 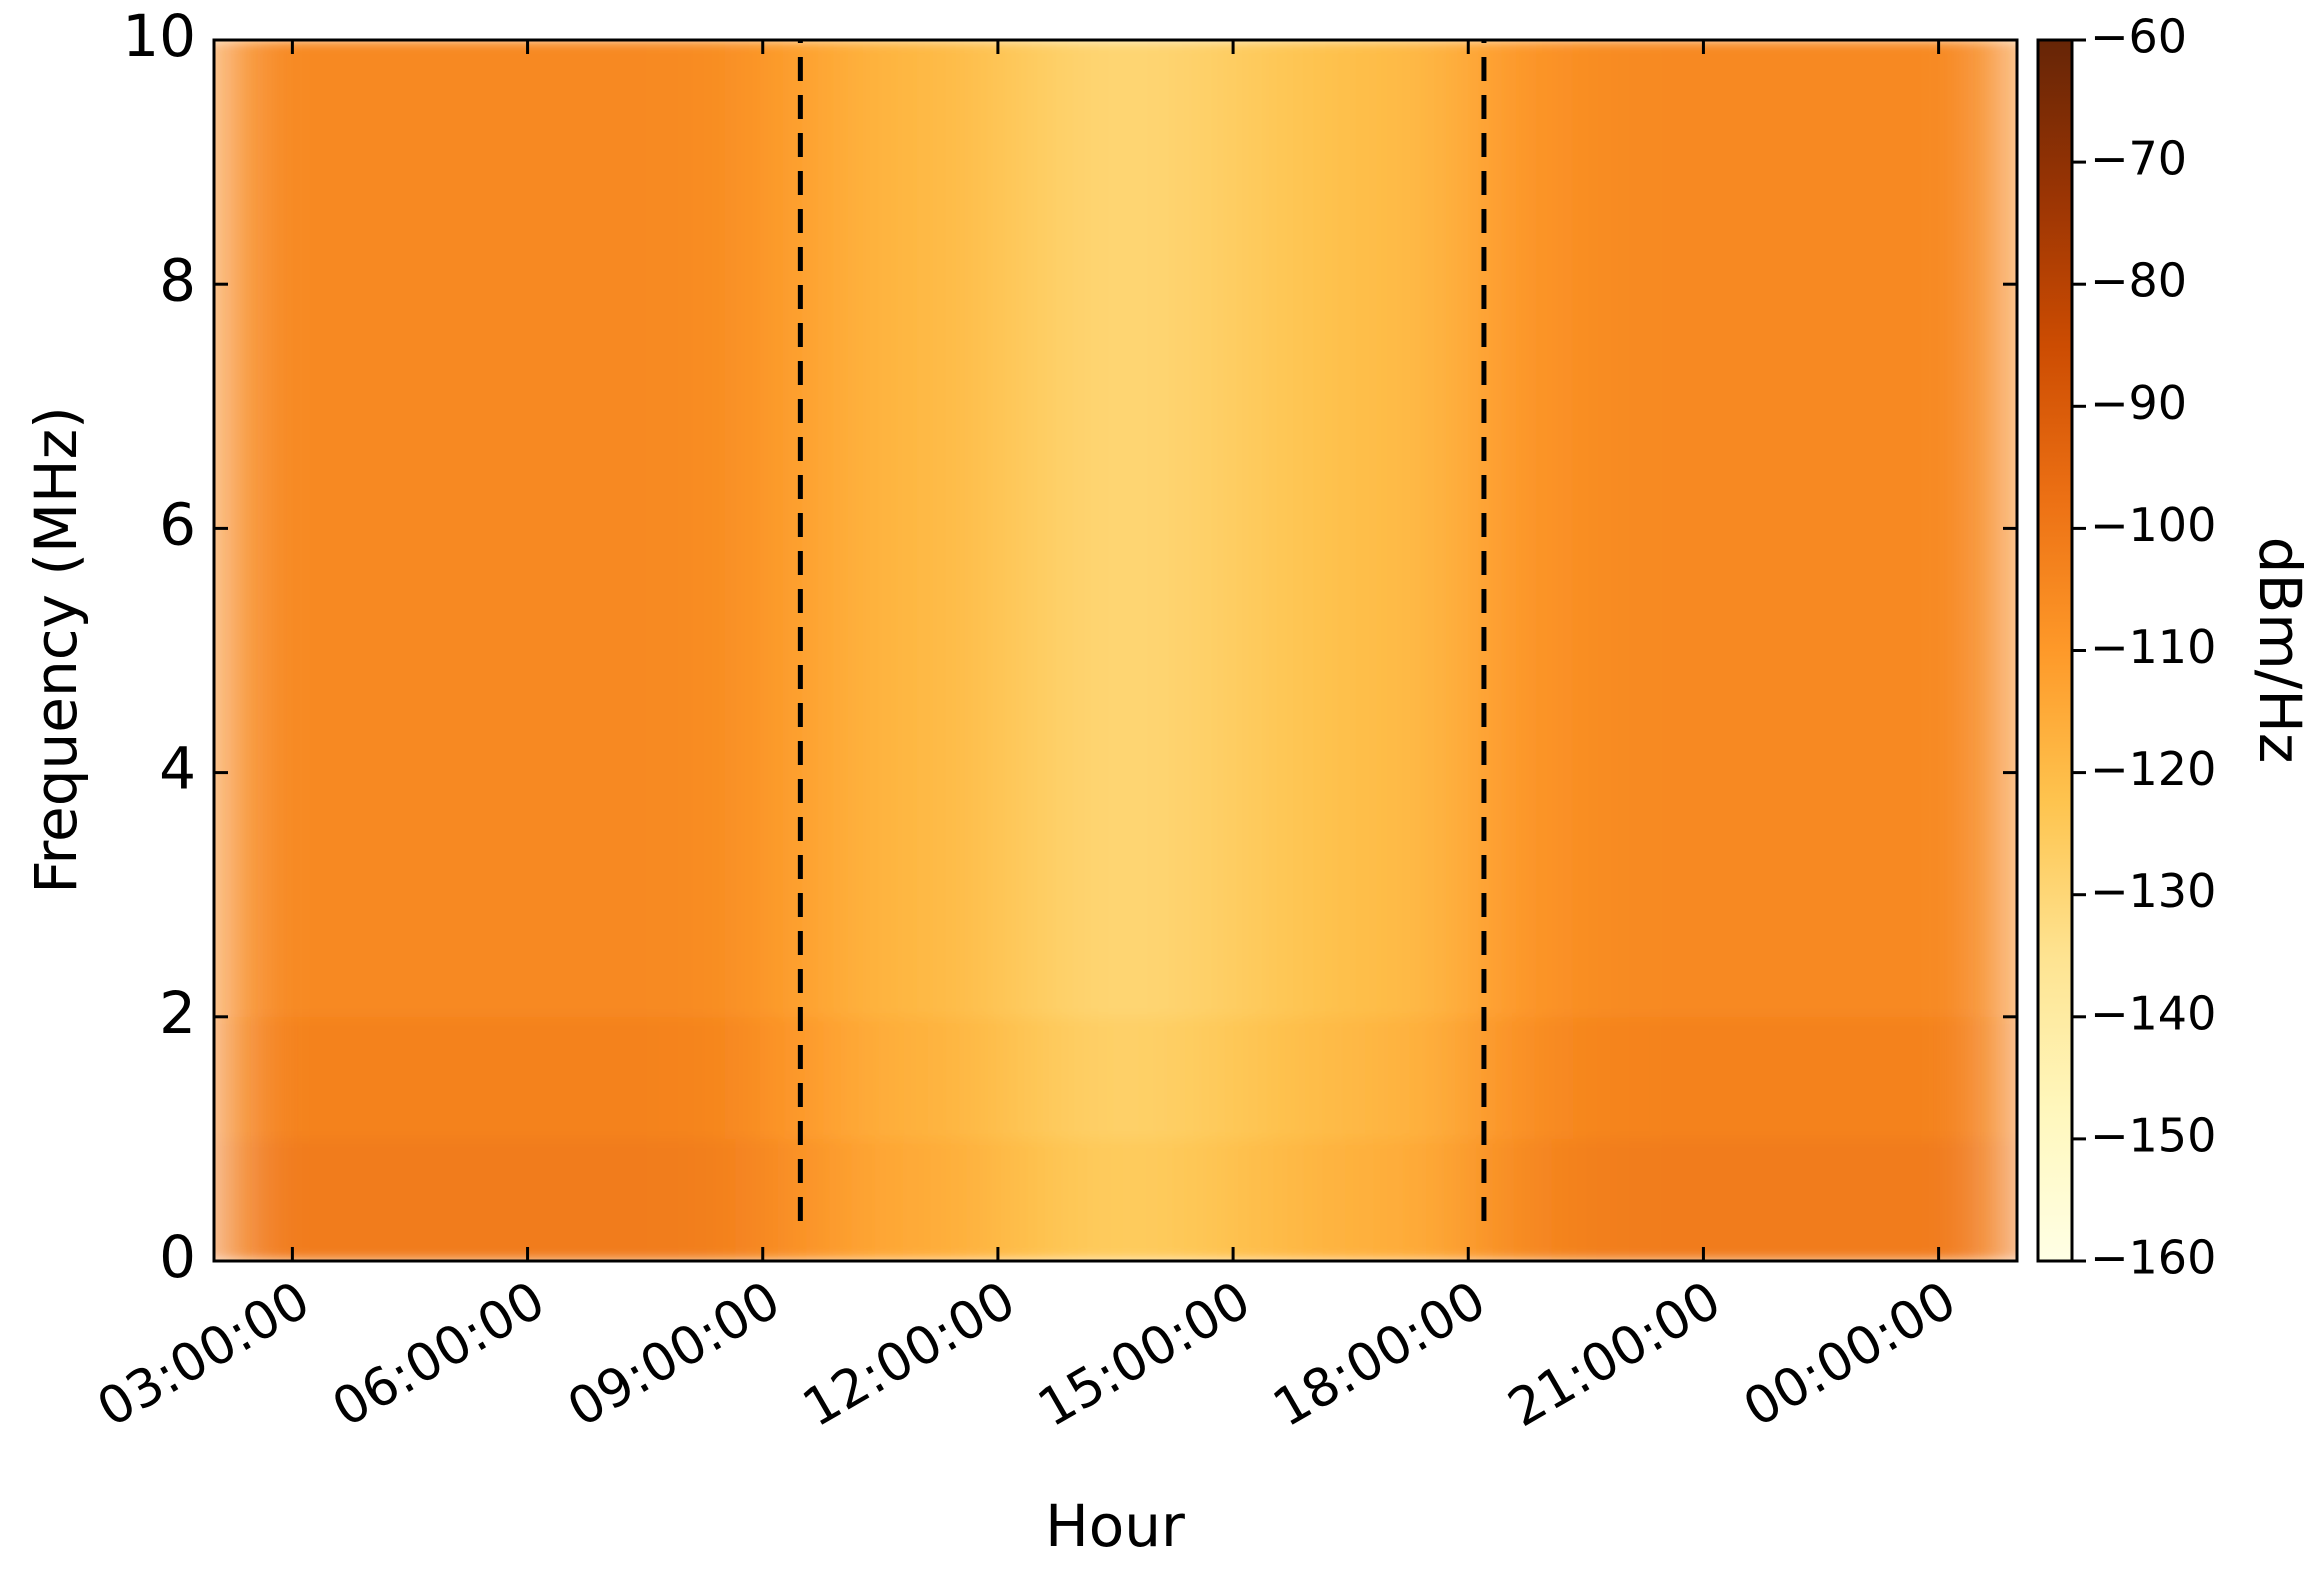 I want to click on x-tick-label: 03:00:00, so click(x=204, y=1354).